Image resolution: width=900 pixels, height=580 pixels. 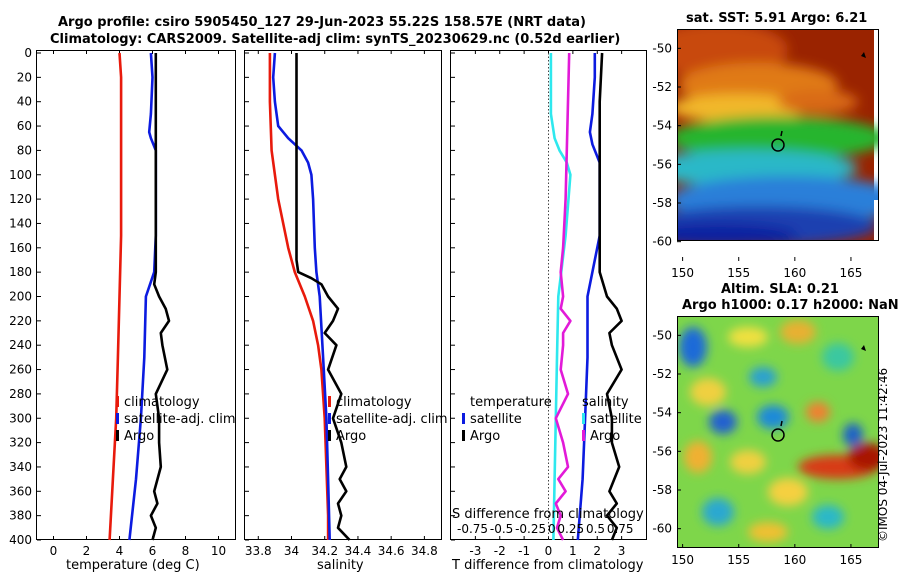 What do you see at coordinates (186, 551) in the screenshot?
I see `x-tick-label: 8` at bounding box center [186, 551].